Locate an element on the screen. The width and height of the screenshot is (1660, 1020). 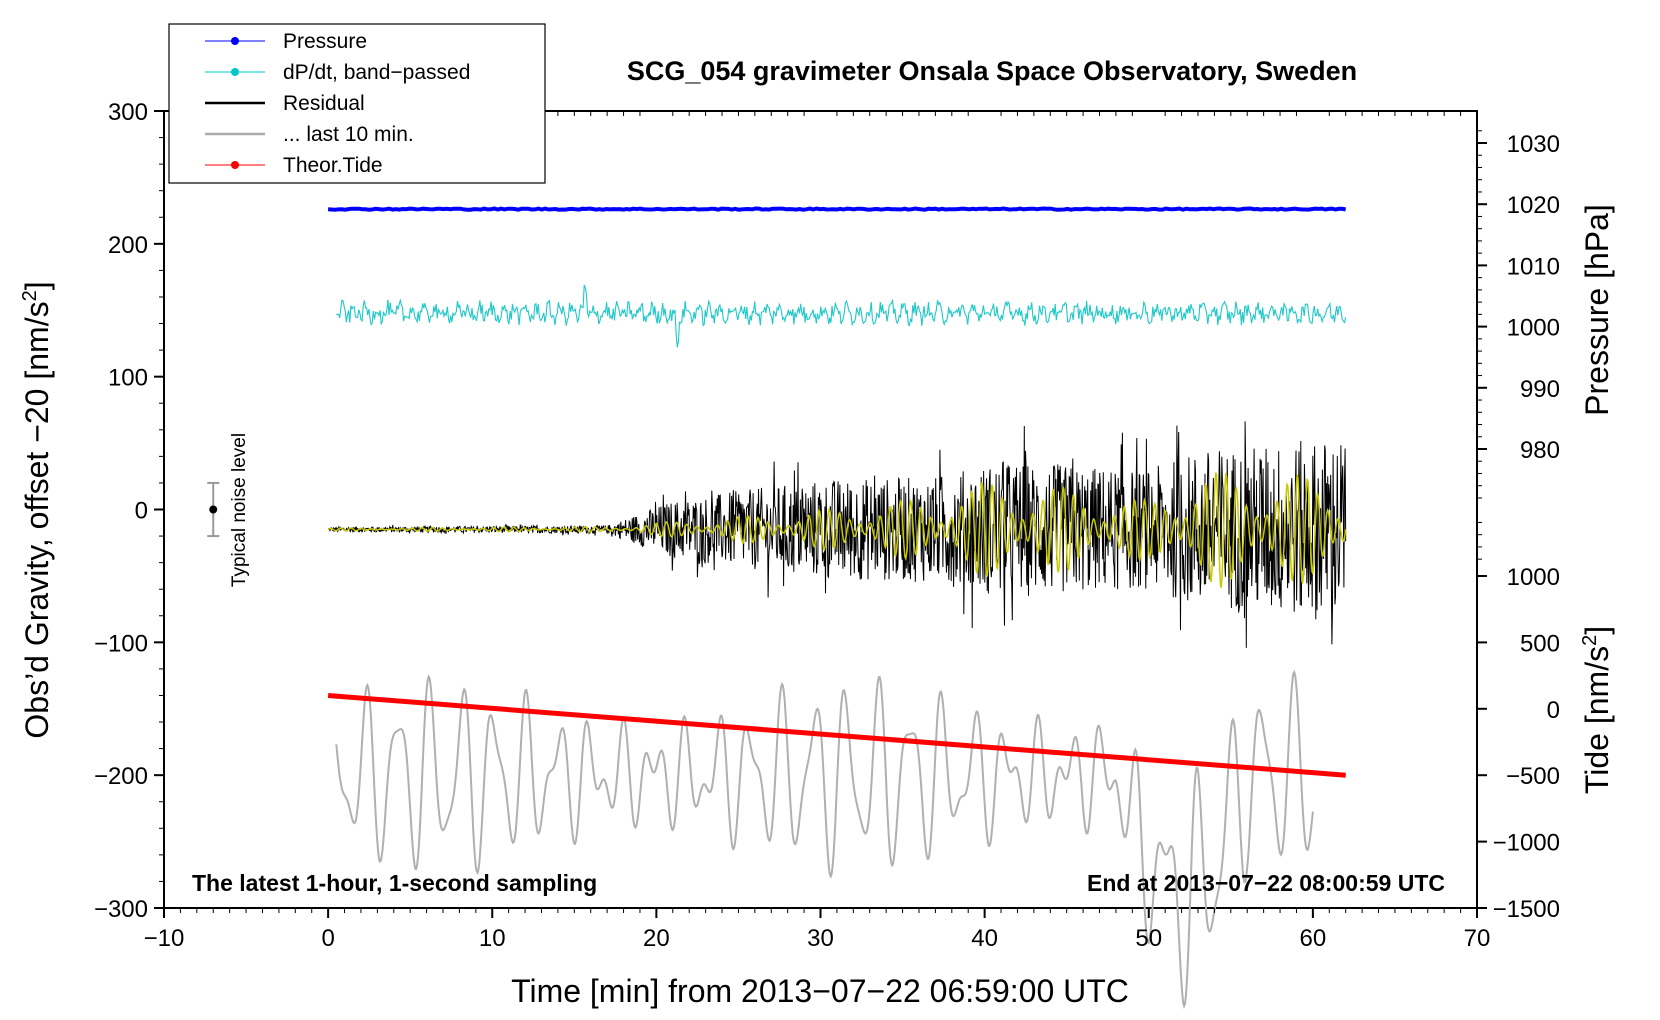
legend-label-3: ... last 10 min. is located at coordinates (348, 134).